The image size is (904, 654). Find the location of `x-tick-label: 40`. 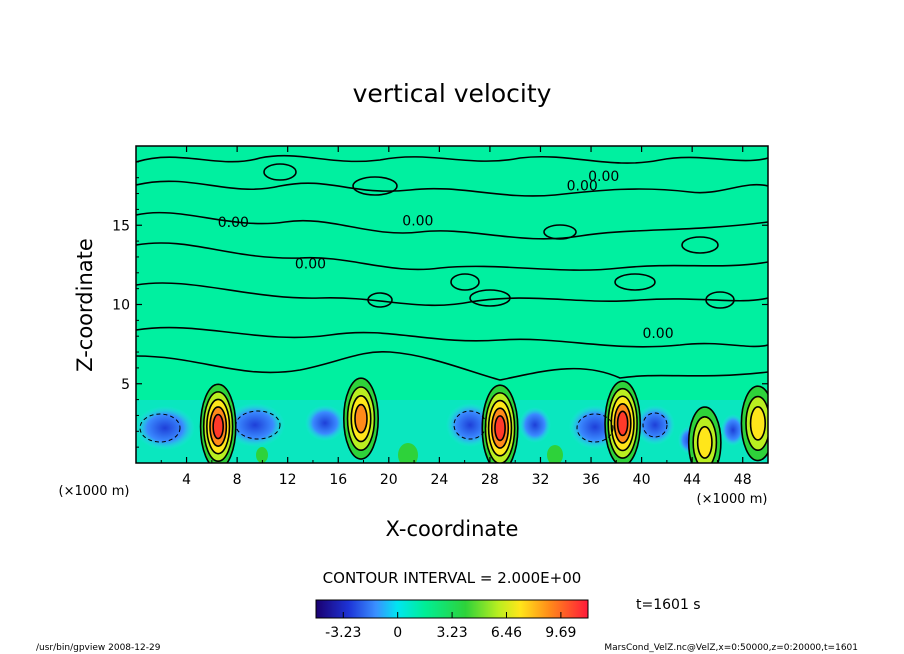

x-tick-label: 40 is located at coordinates (642, 480).